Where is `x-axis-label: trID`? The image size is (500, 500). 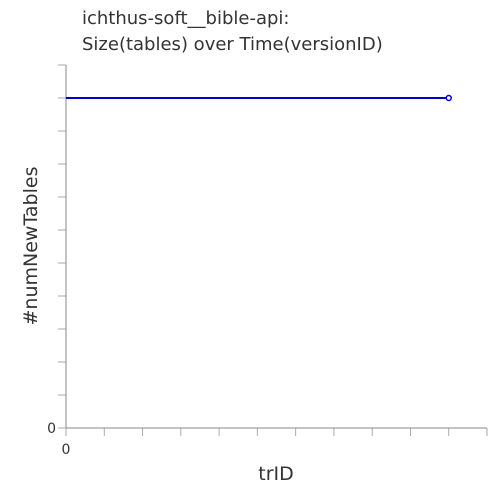 x-axis-label: trID is located at coordinates (276, 474).